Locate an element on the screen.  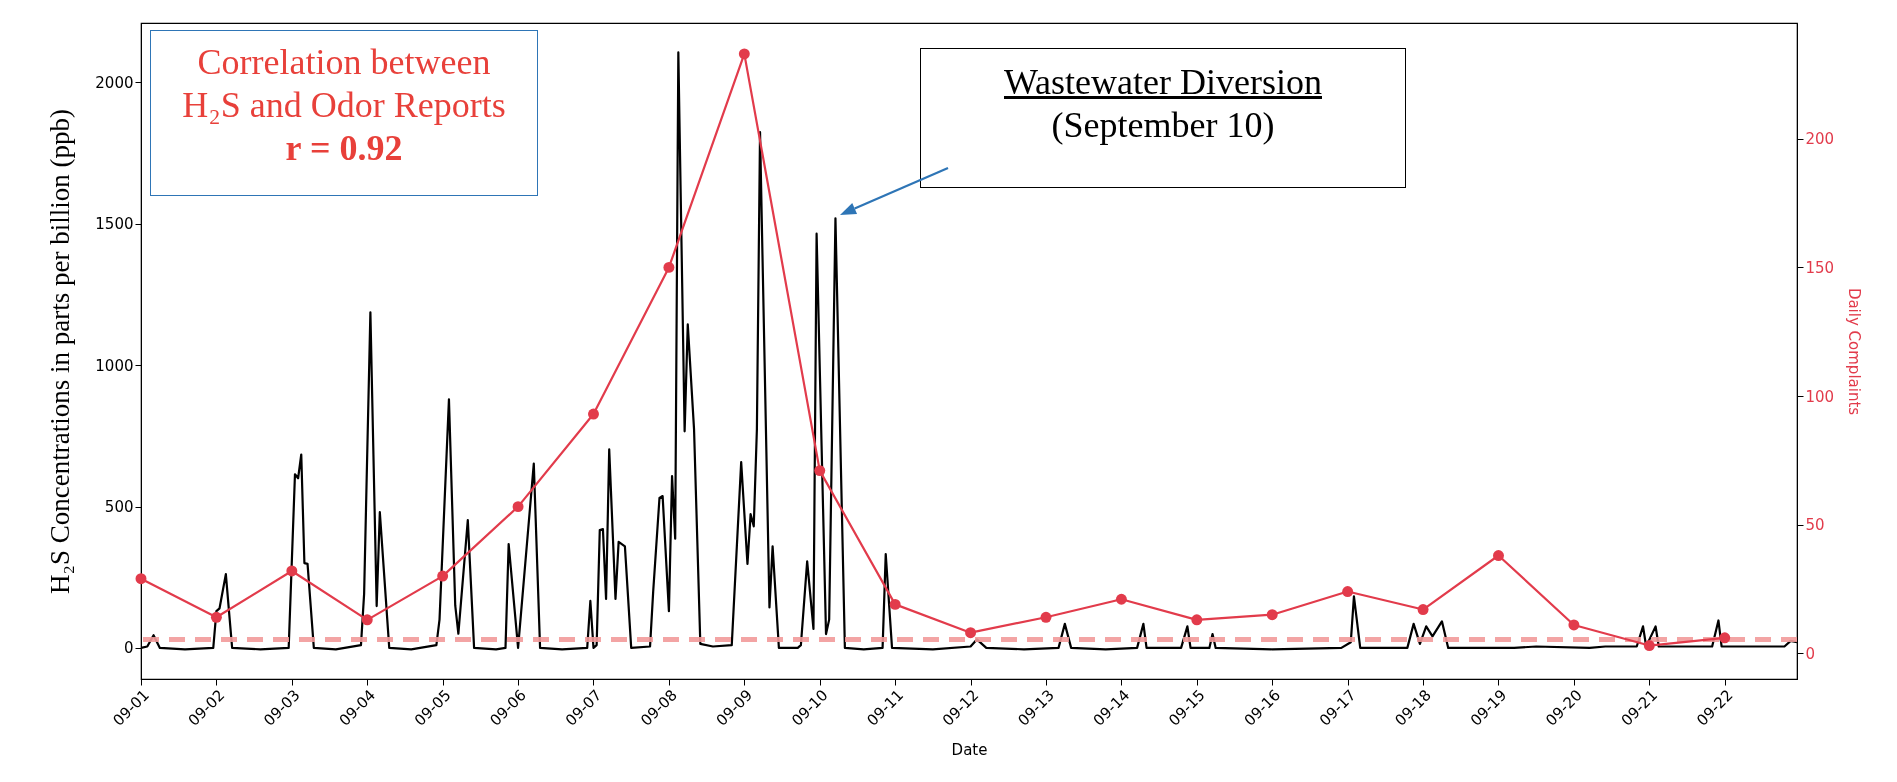
y-axis-title: H₂S Concentrations in parts per billion (ppb) is located at coordinates (60, 351).